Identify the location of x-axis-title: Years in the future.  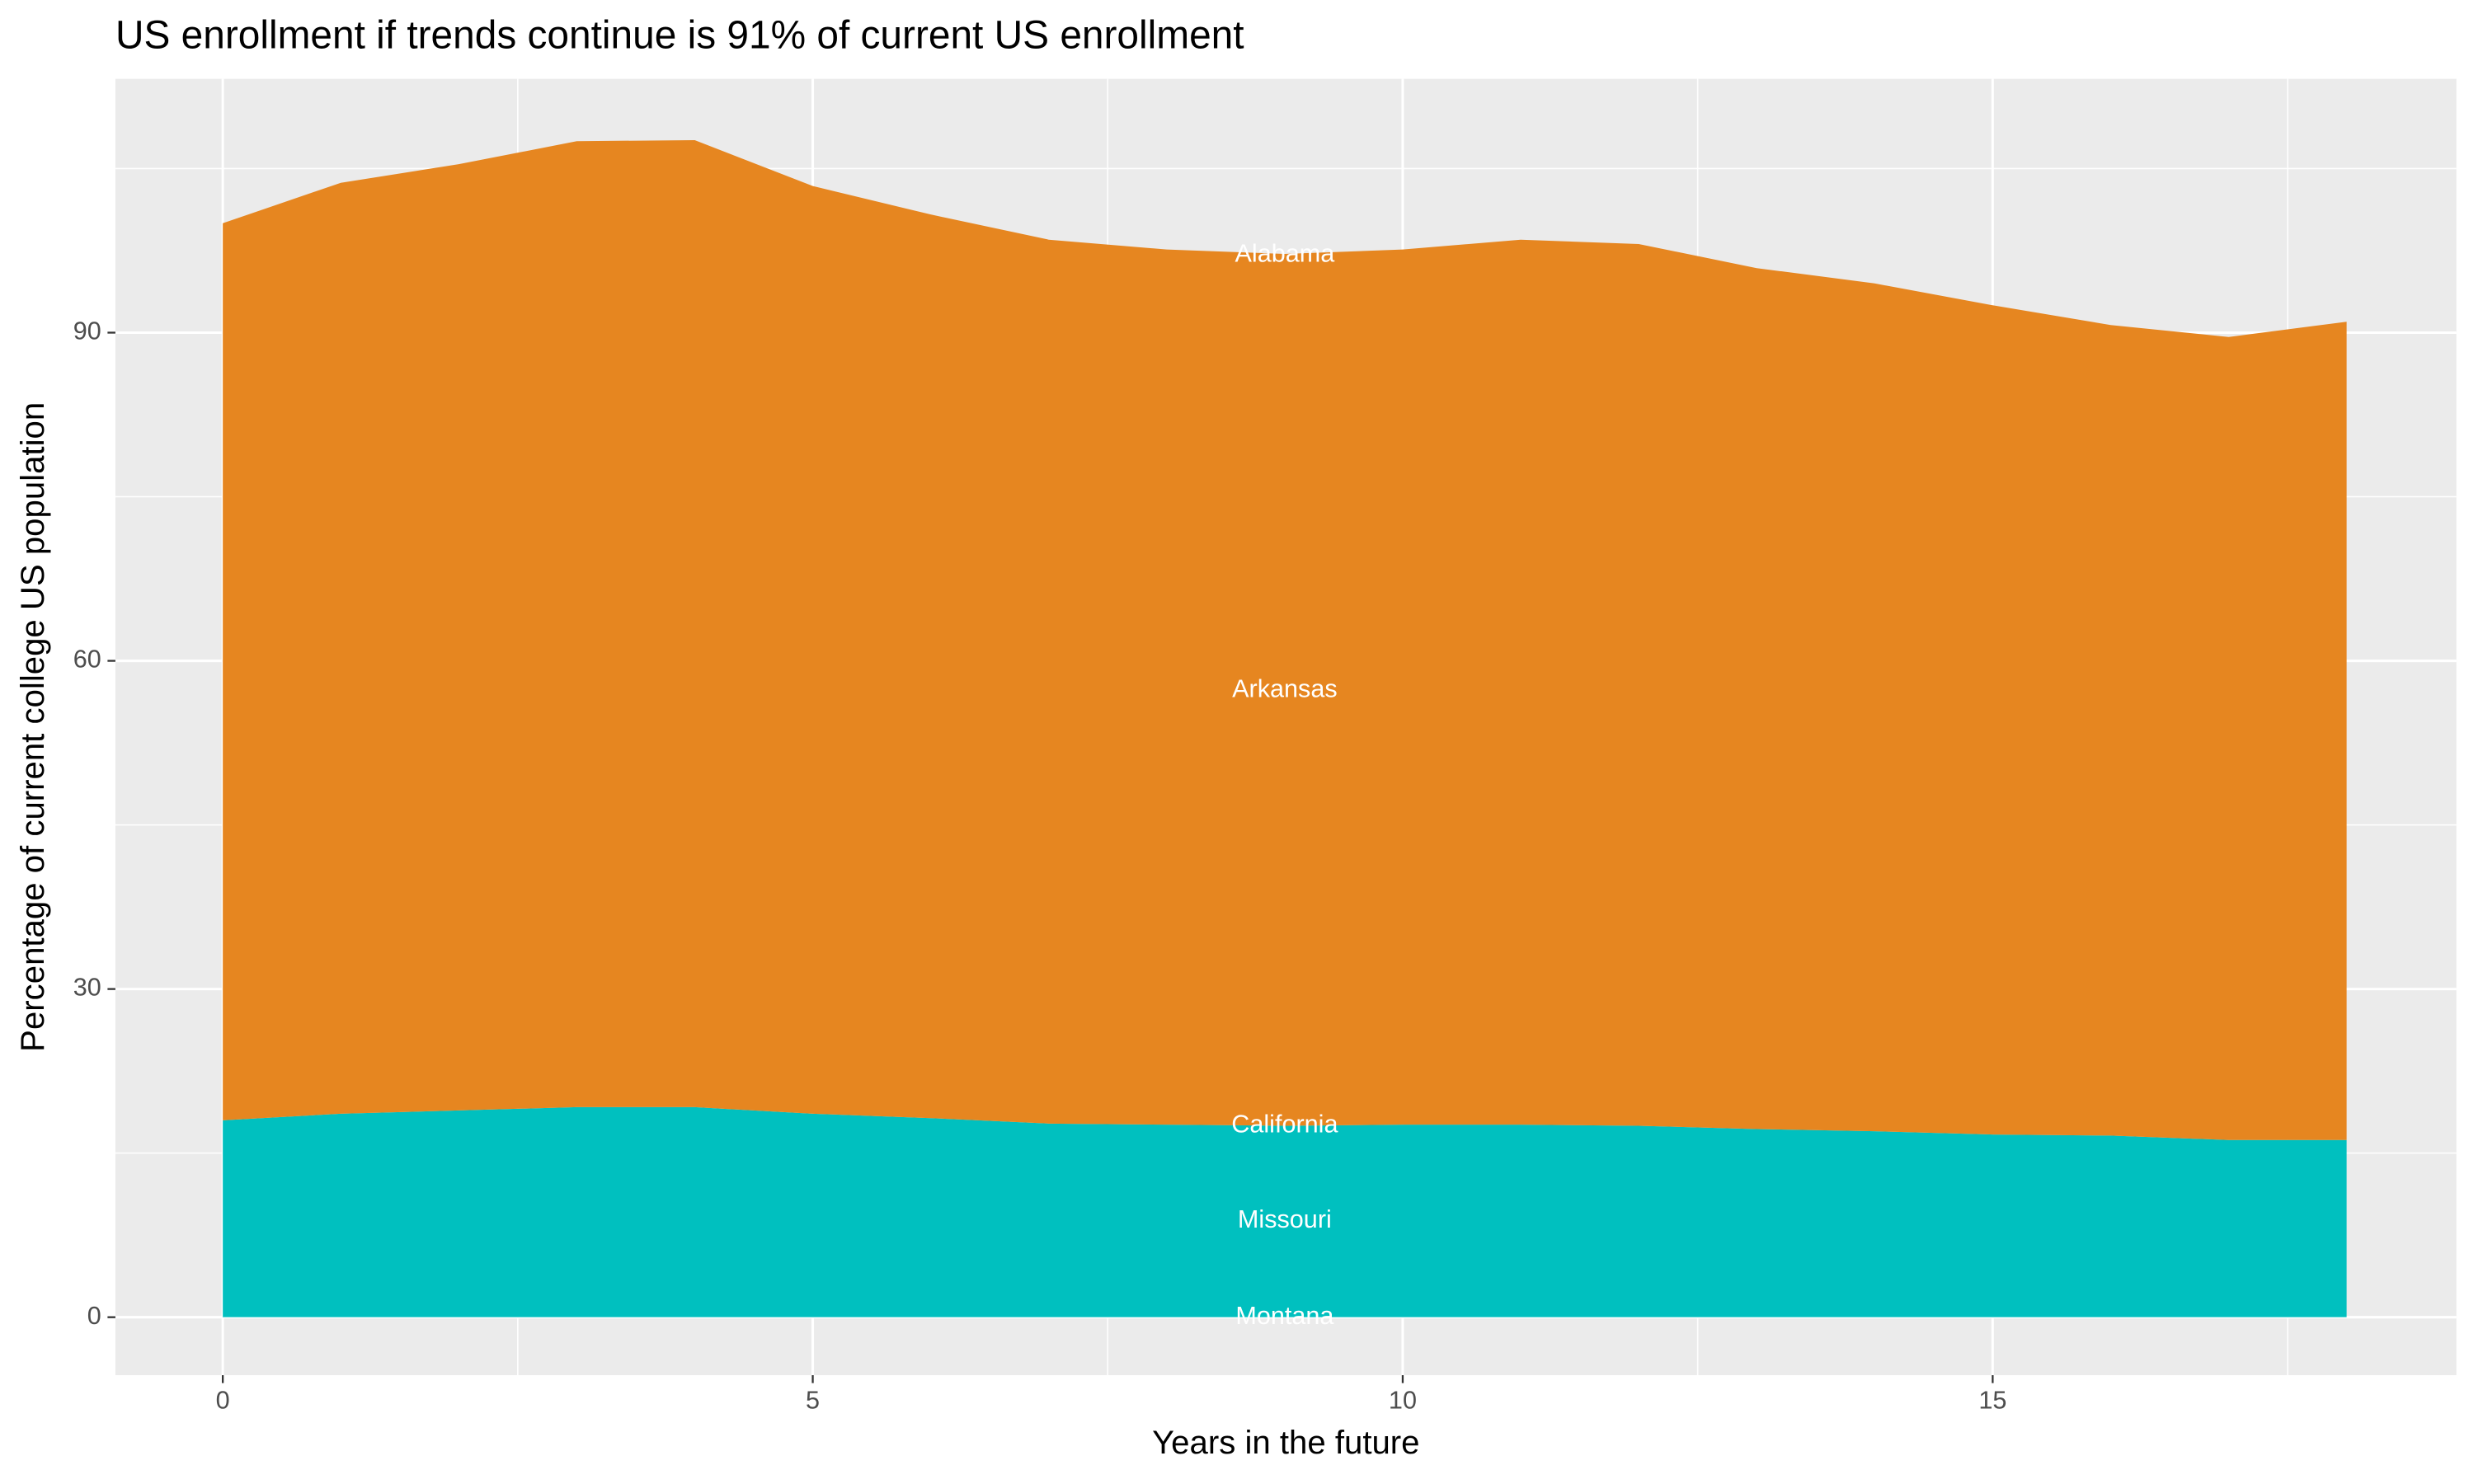
(1285, 1442).